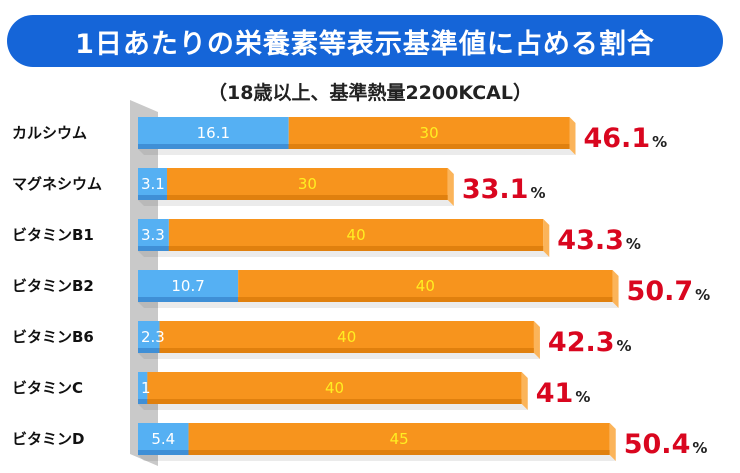 The width and height of the screenshot is (740, 473). I want to click on total-value: 33.1%, so click(504, 189).